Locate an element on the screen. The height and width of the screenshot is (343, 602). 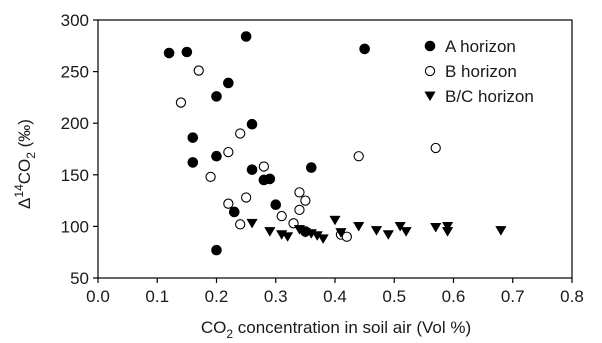
x-tick-label: 0.3 is located at coordinates (276, 296).